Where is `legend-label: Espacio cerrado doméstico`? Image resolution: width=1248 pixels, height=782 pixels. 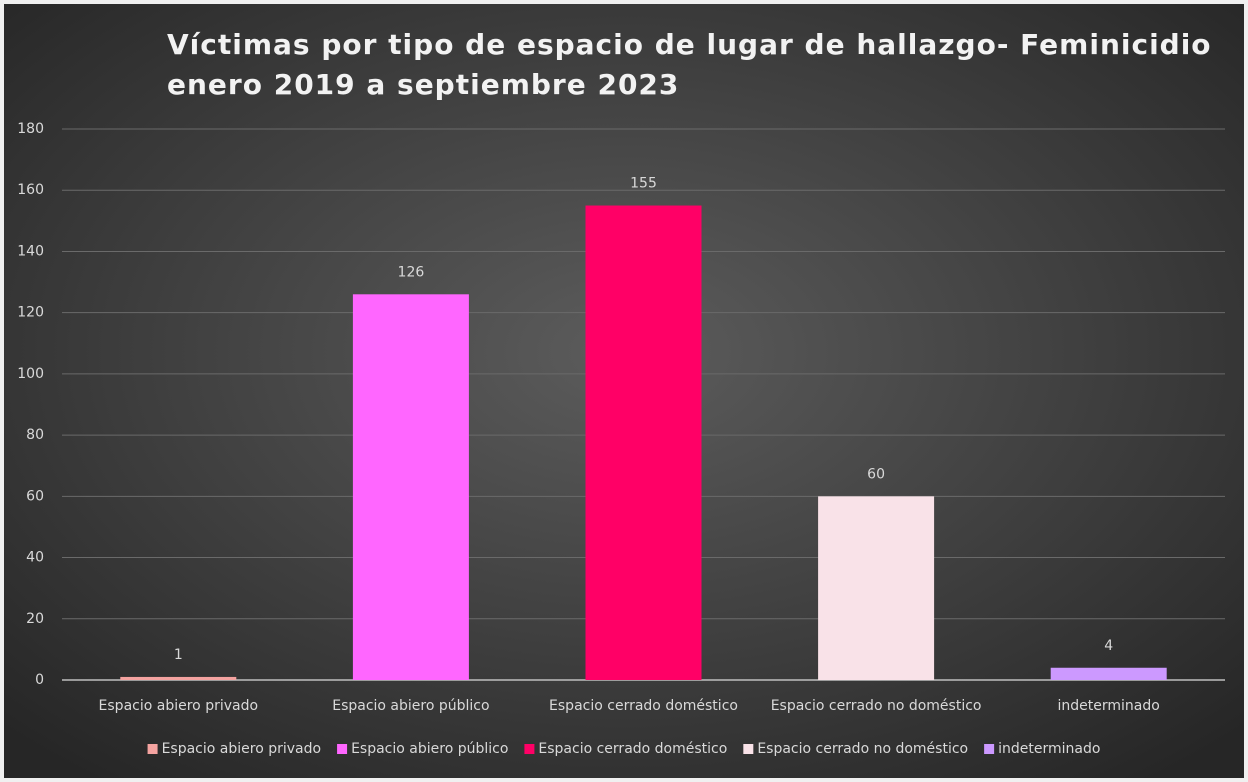
legend-label: Espacio cerrado doméstico is located at coordinates (632, 749).